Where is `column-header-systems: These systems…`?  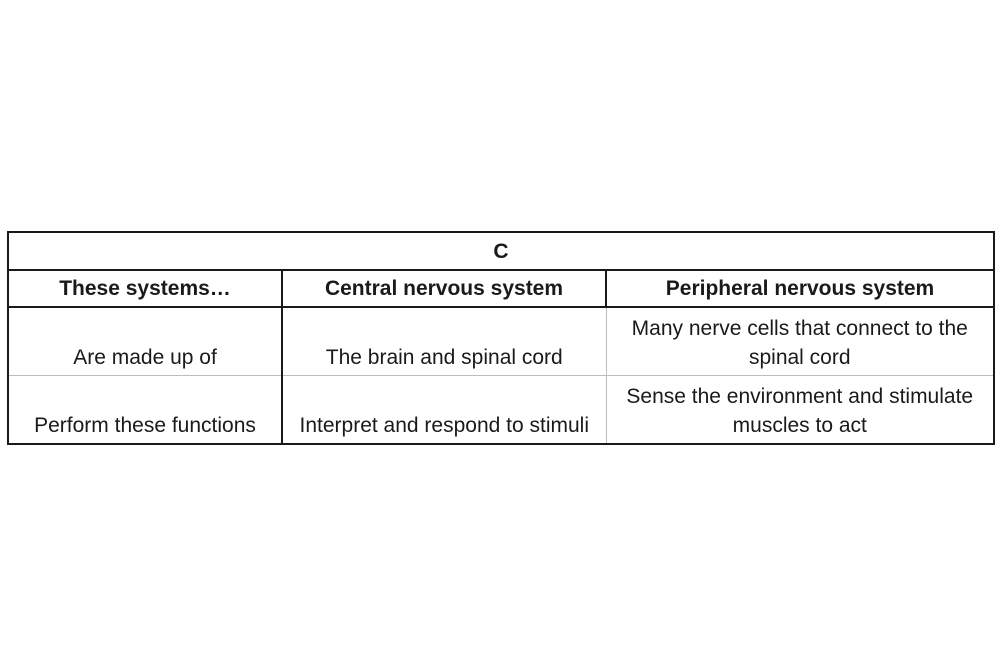 column-header-systems: These systems… is located at coordinates (145, 289).